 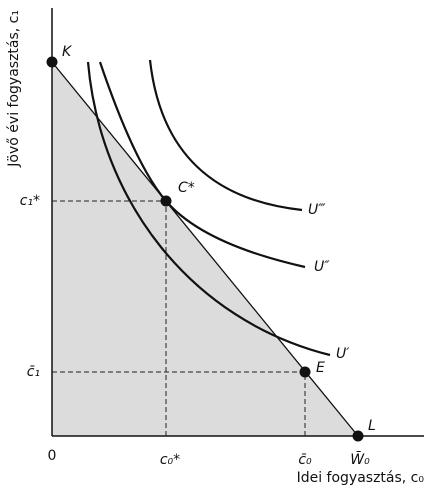 What do you see at coordinates (33, 372) in the screenshot?
I see `y-tick-label: c̄₁` at bounding box center [33, 372].